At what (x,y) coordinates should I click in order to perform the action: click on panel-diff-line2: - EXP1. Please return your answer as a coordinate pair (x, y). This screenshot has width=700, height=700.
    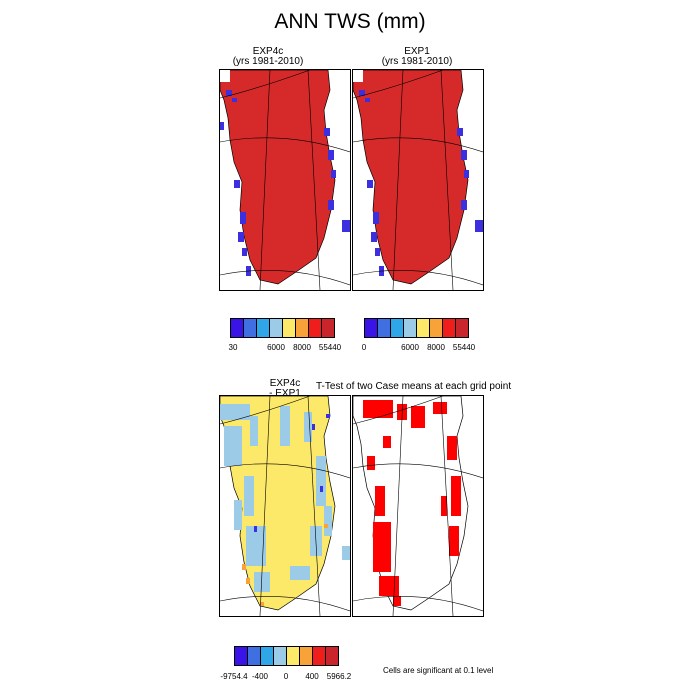
    Looking at the image, I should click on (285, 393).